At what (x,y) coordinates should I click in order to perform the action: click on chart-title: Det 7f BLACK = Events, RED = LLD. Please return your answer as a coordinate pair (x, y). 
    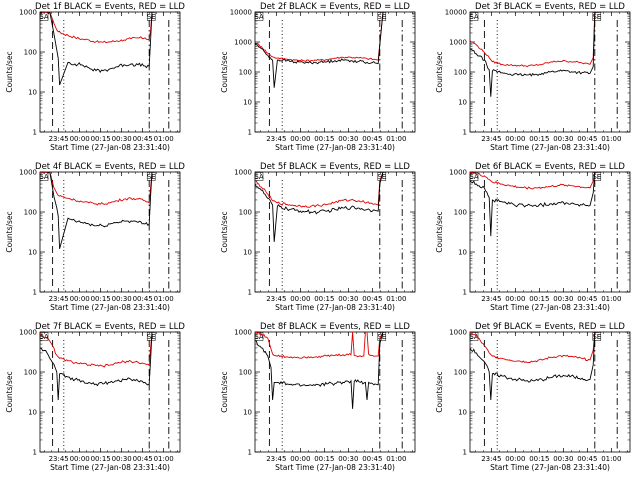
    Looking at the image, I should click on (110, 327).